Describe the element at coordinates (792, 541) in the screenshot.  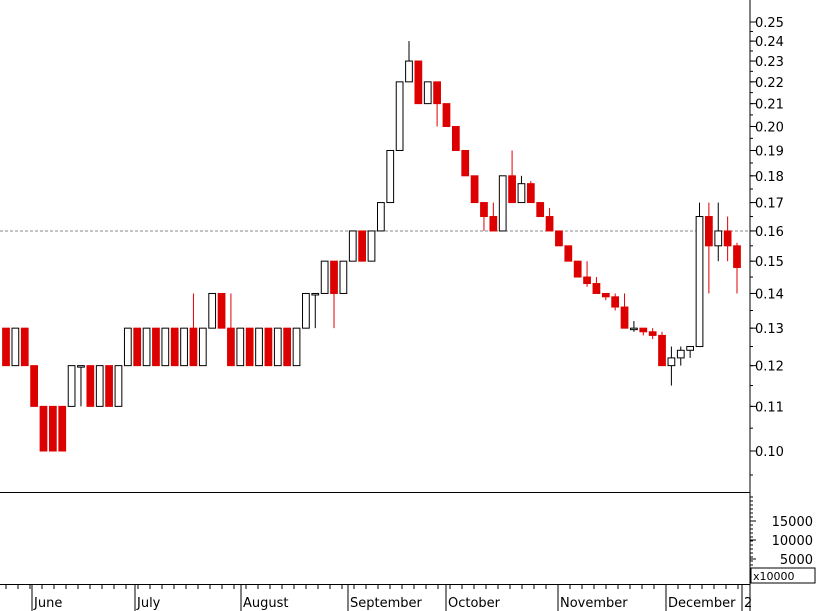
I see `volume-tick-label: 10000` at that location.